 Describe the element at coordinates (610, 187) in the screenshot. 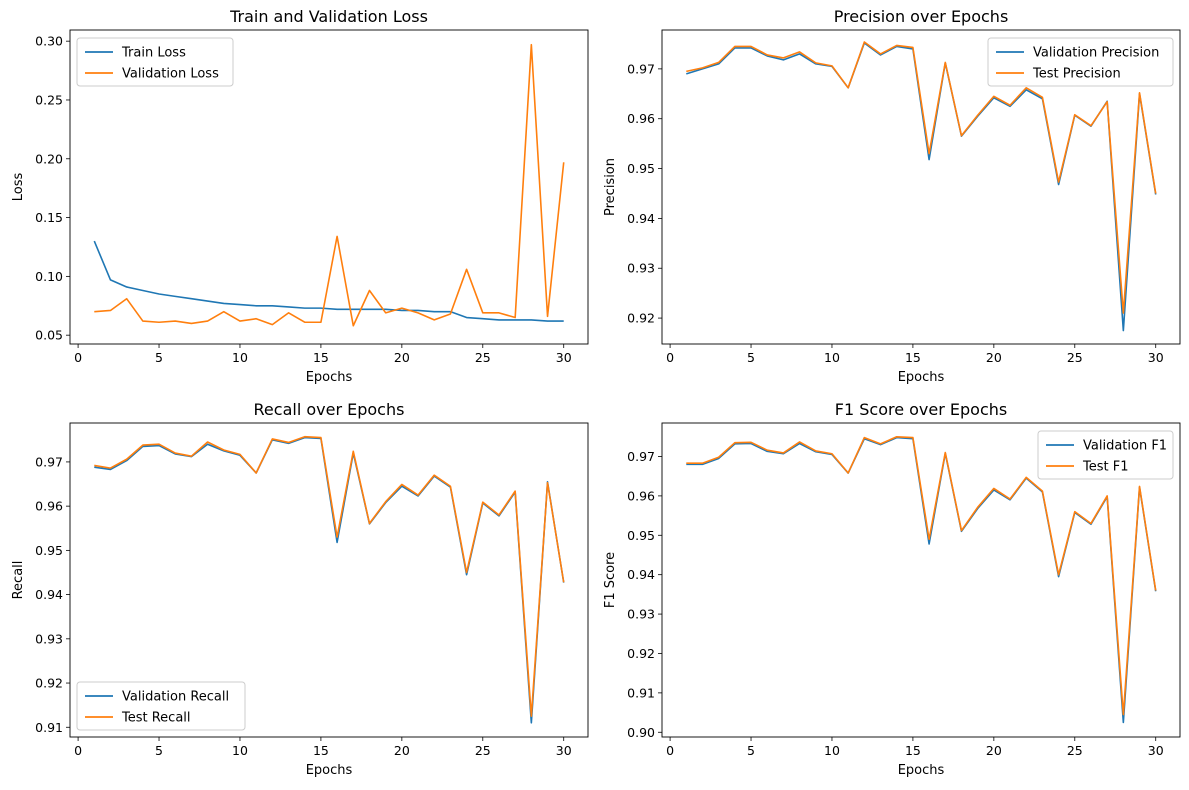

I see `y-axis-label: Precision` at that location.